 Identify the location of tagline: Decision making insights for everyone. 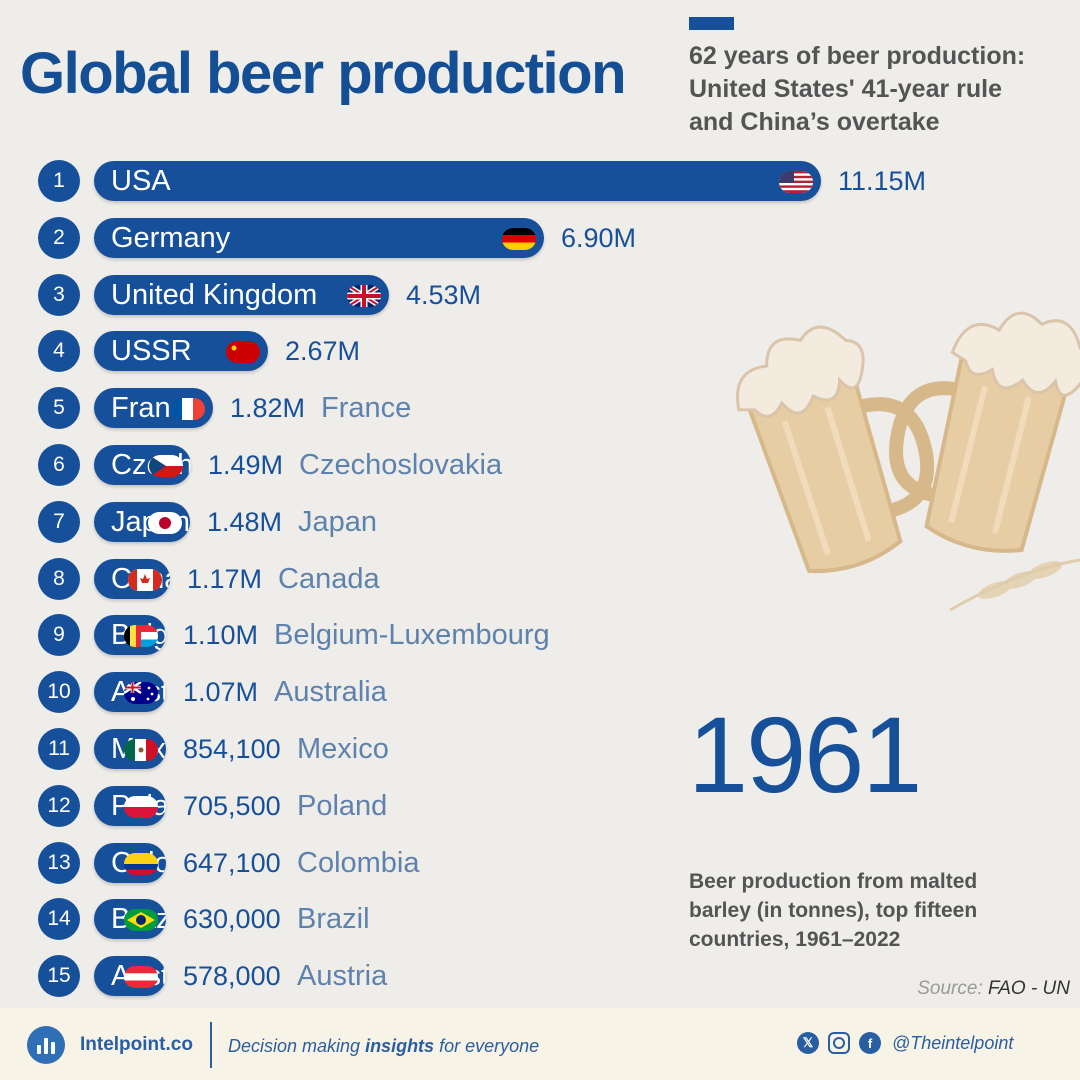
(383, 1046).